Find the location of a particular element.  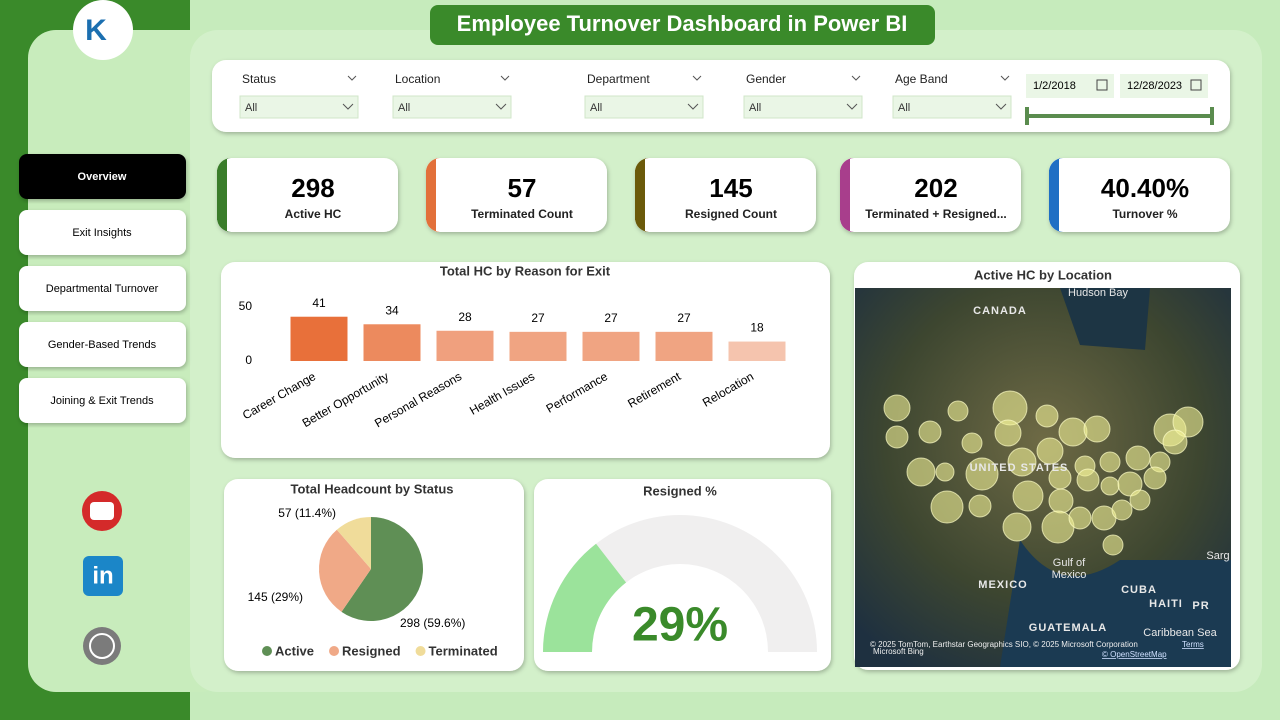

kpi-label: Terminated Count is located at coordinates (522, 214).